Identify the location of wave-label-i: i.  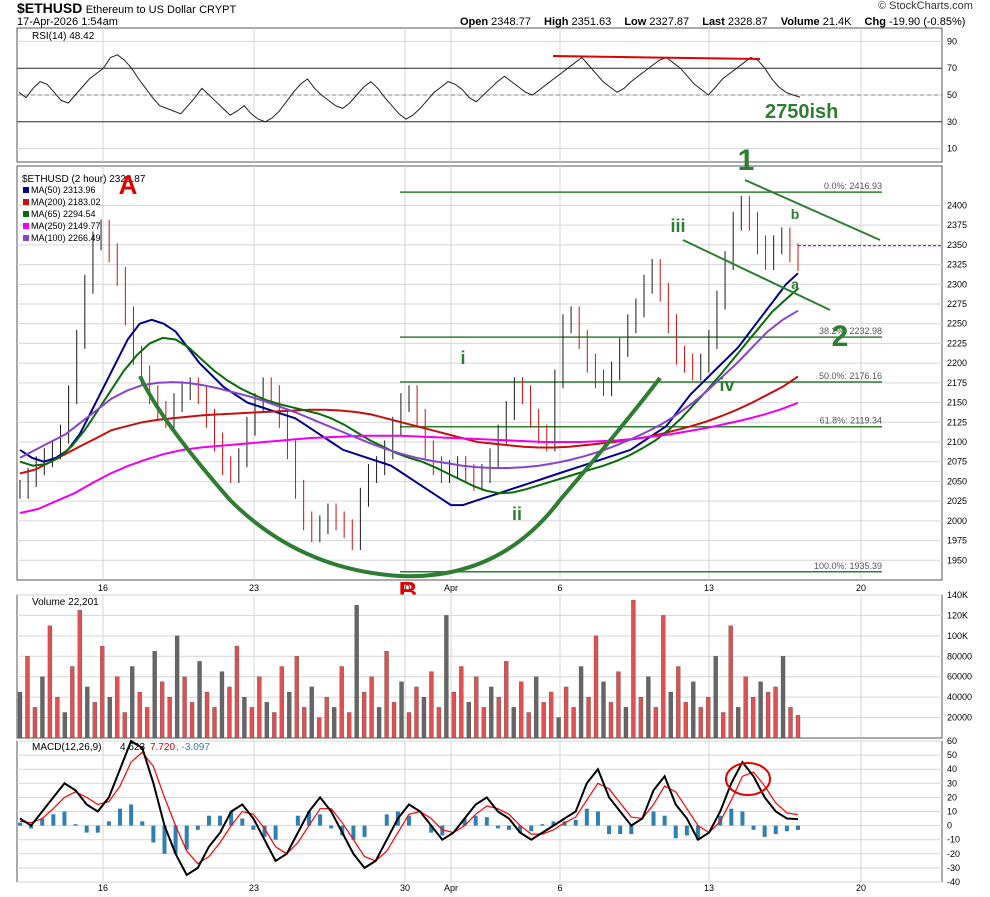
(462, 358).